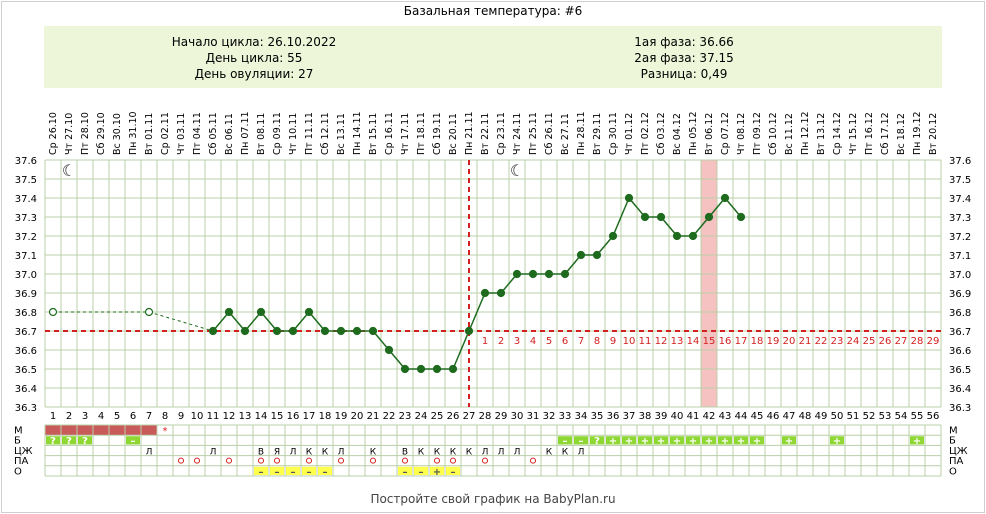 This screenshot has width=986, height=514. Describe the element at coordinates (437, 133) in the screenshot. I see `date-label: Сб 19.11` at that location.